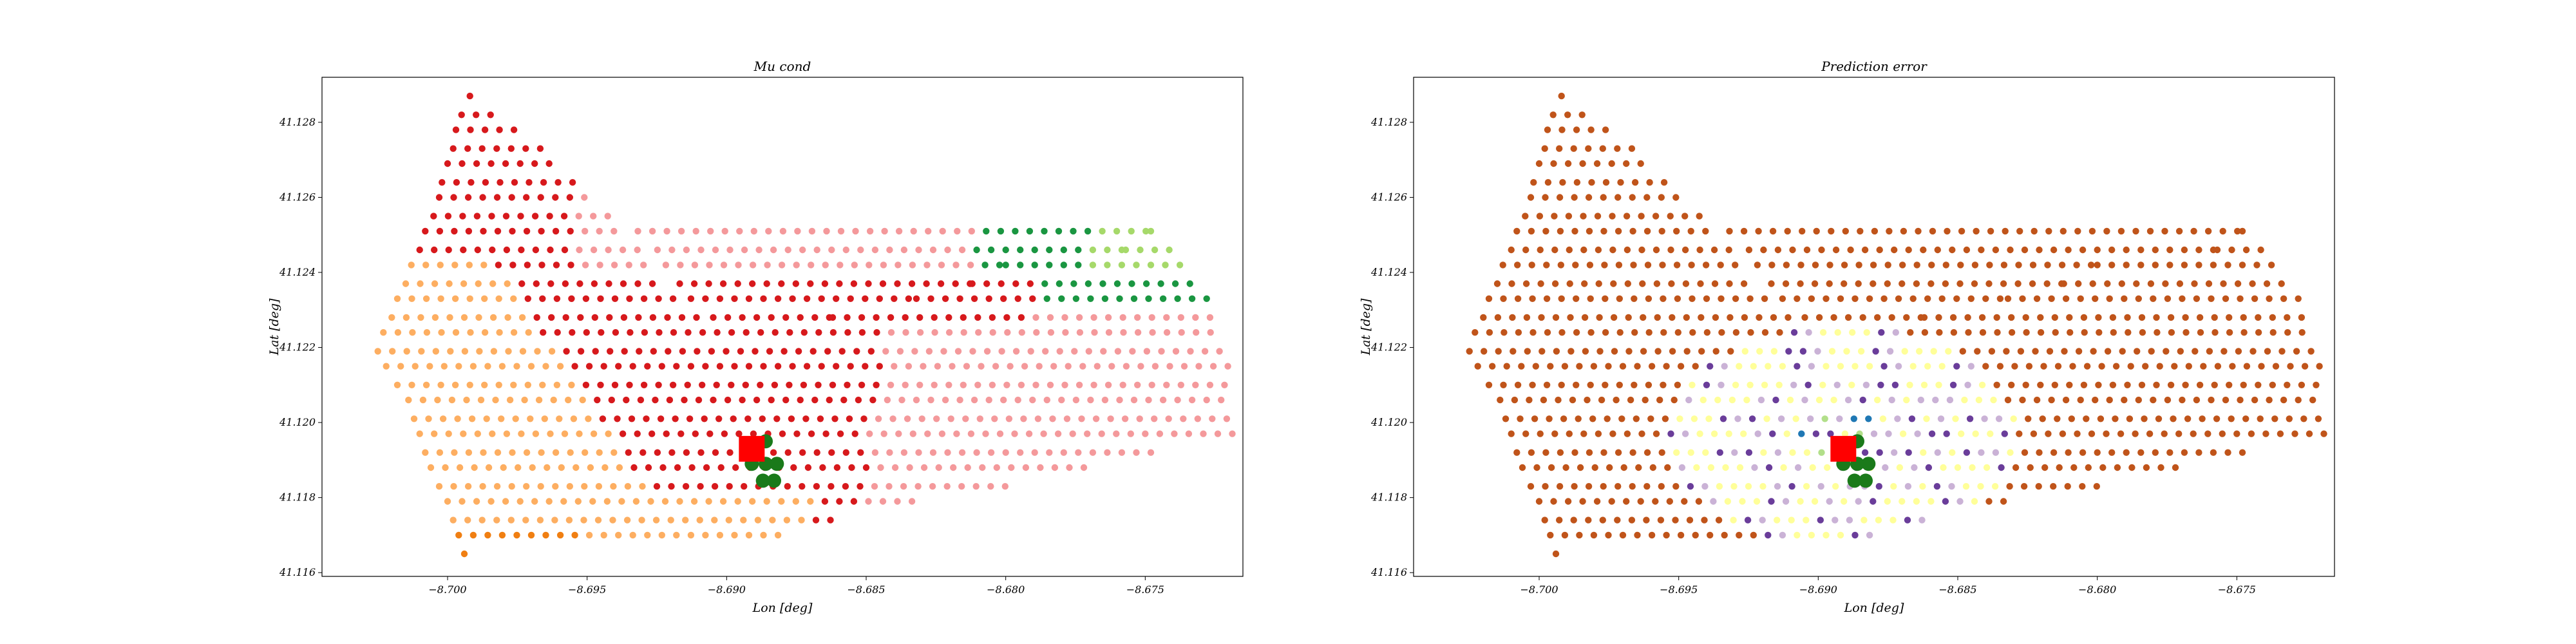  What do you see at coordinates (1539, 589) in the screenshot?
I see `x-tick-label: −8.700` at bounding box center [1539, 589].